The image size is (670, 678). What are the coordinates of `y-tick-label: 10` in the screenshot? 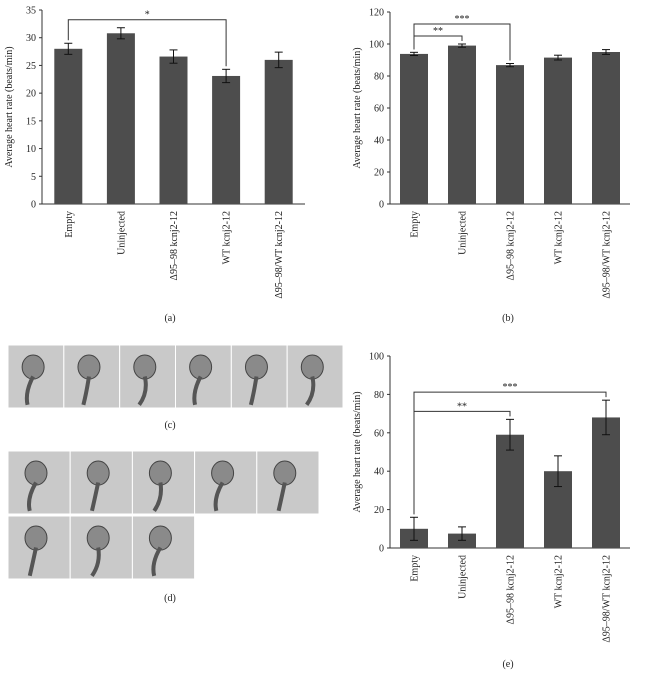 It's located at (31, 149).